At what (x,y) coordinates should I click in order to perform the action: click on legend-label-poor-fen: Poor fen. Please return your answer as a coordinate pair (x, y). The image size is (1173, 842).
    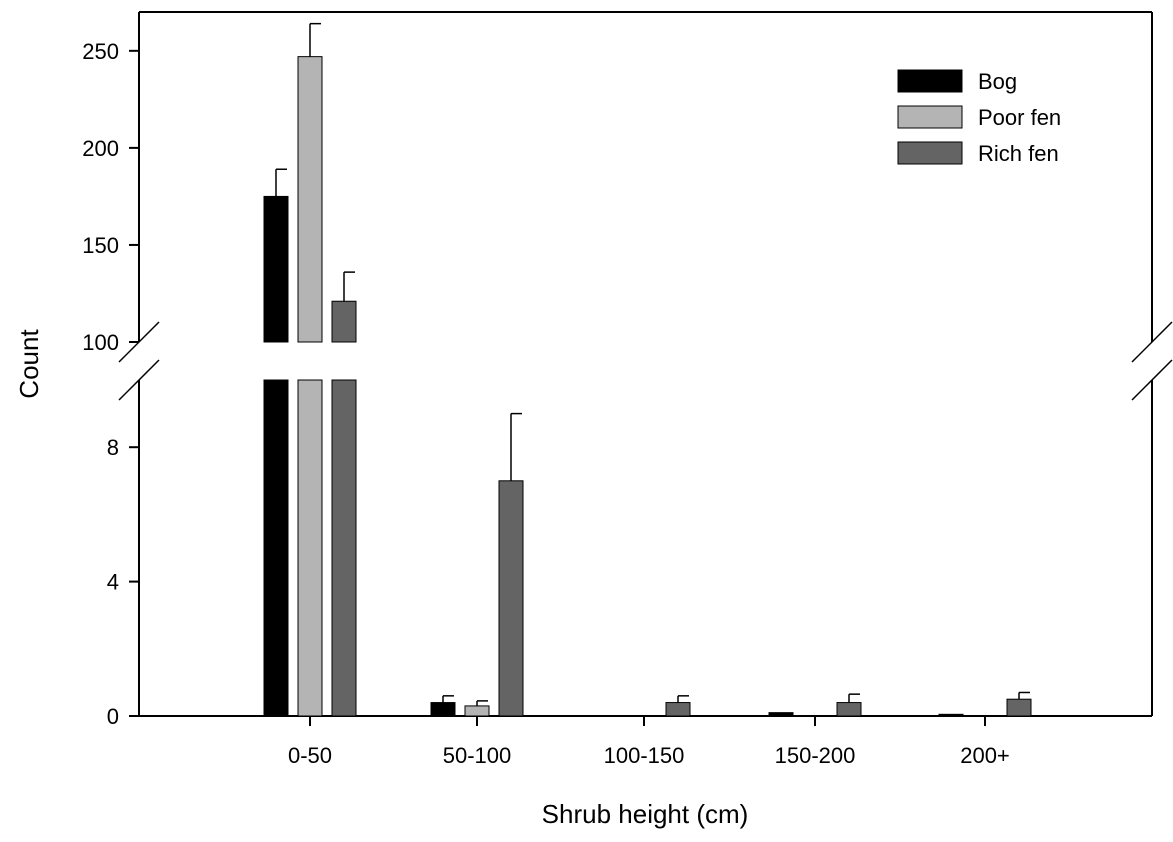
    Looking at the image, I should click on (1019, 117).